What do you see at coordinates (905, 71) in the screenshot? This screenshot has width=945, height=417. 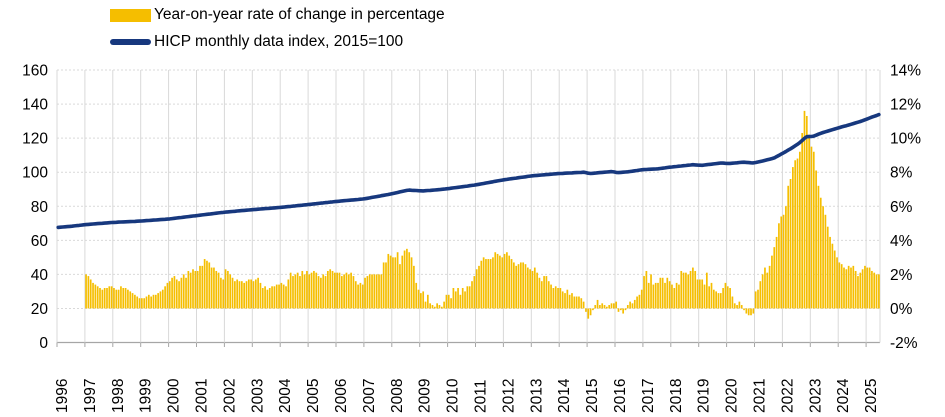 I see `y-right-tick-label: 14%` at bounding box center [905, 71].